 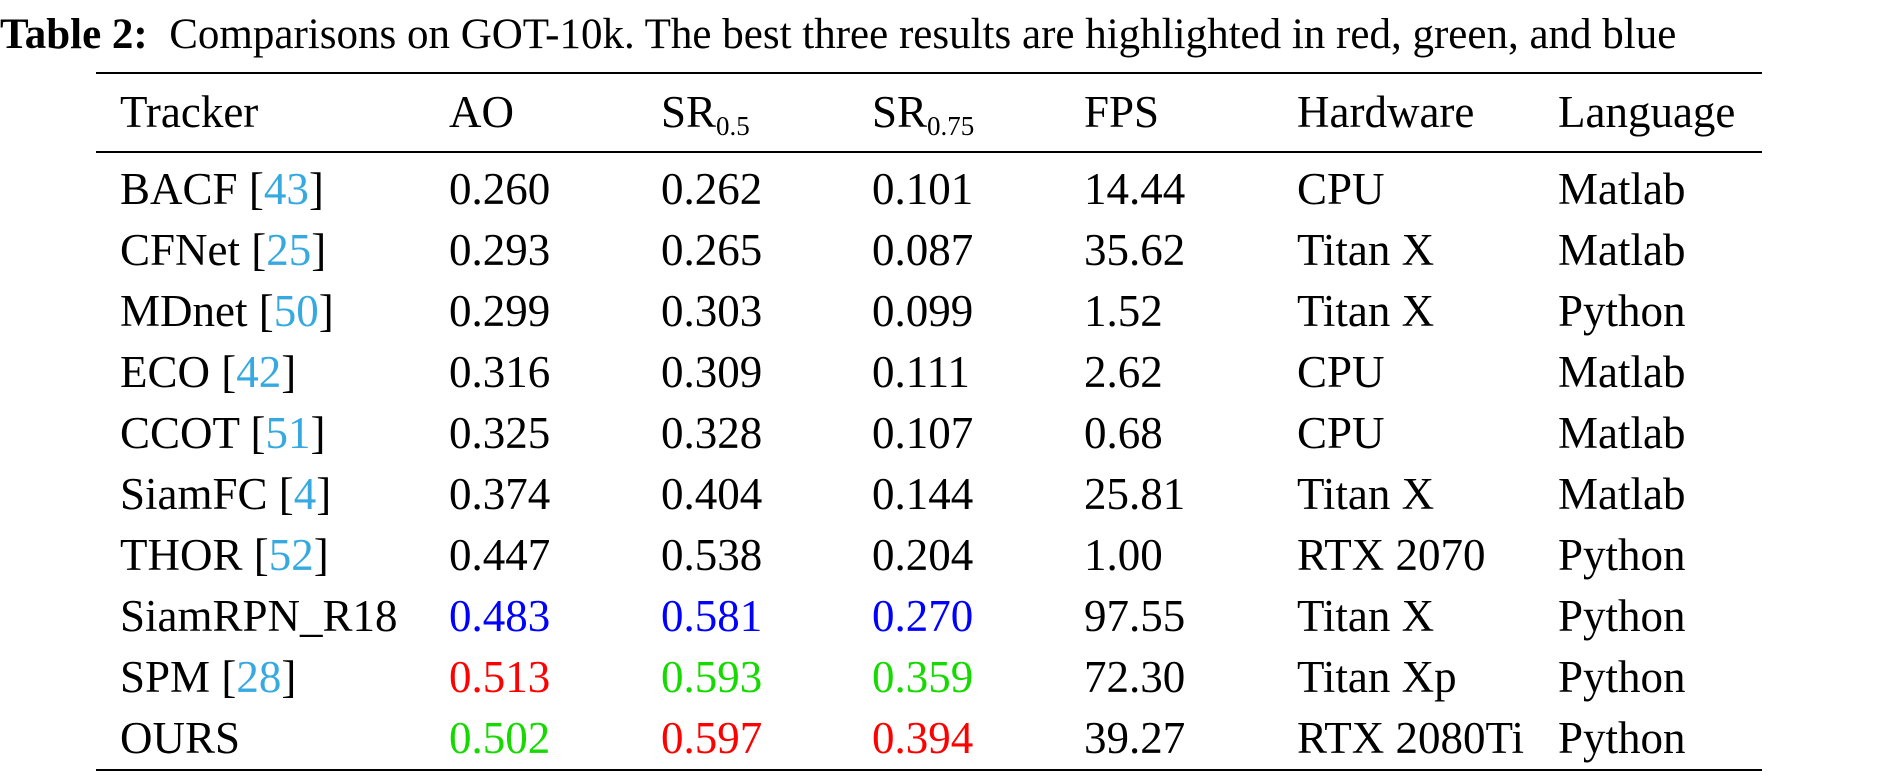 What do you see at coordinates (1122, 112) in the screenshot?
I see `header-fps: FPS` at bounding box center [1122, 112].